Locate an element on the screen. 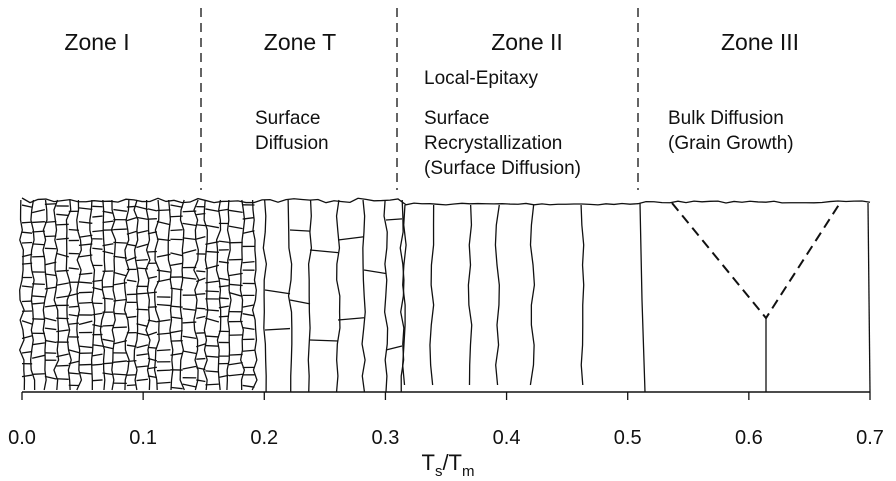 This screenshot has width=896, height=481. zone-title: Zone I is located at coordinates (96, 42).